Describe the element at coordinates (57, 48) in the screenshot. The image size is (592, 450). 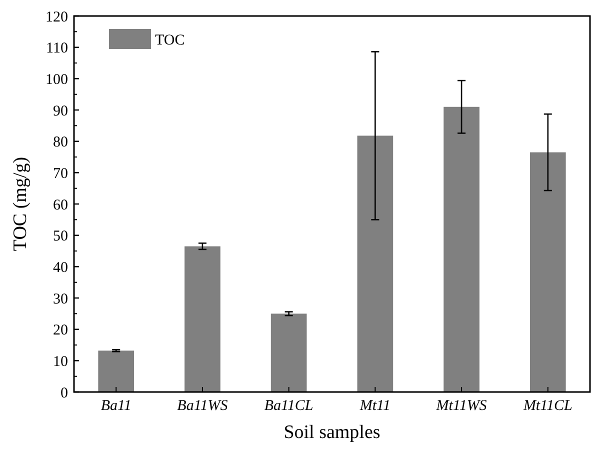
I see `y-tick-label: 110` at that location.